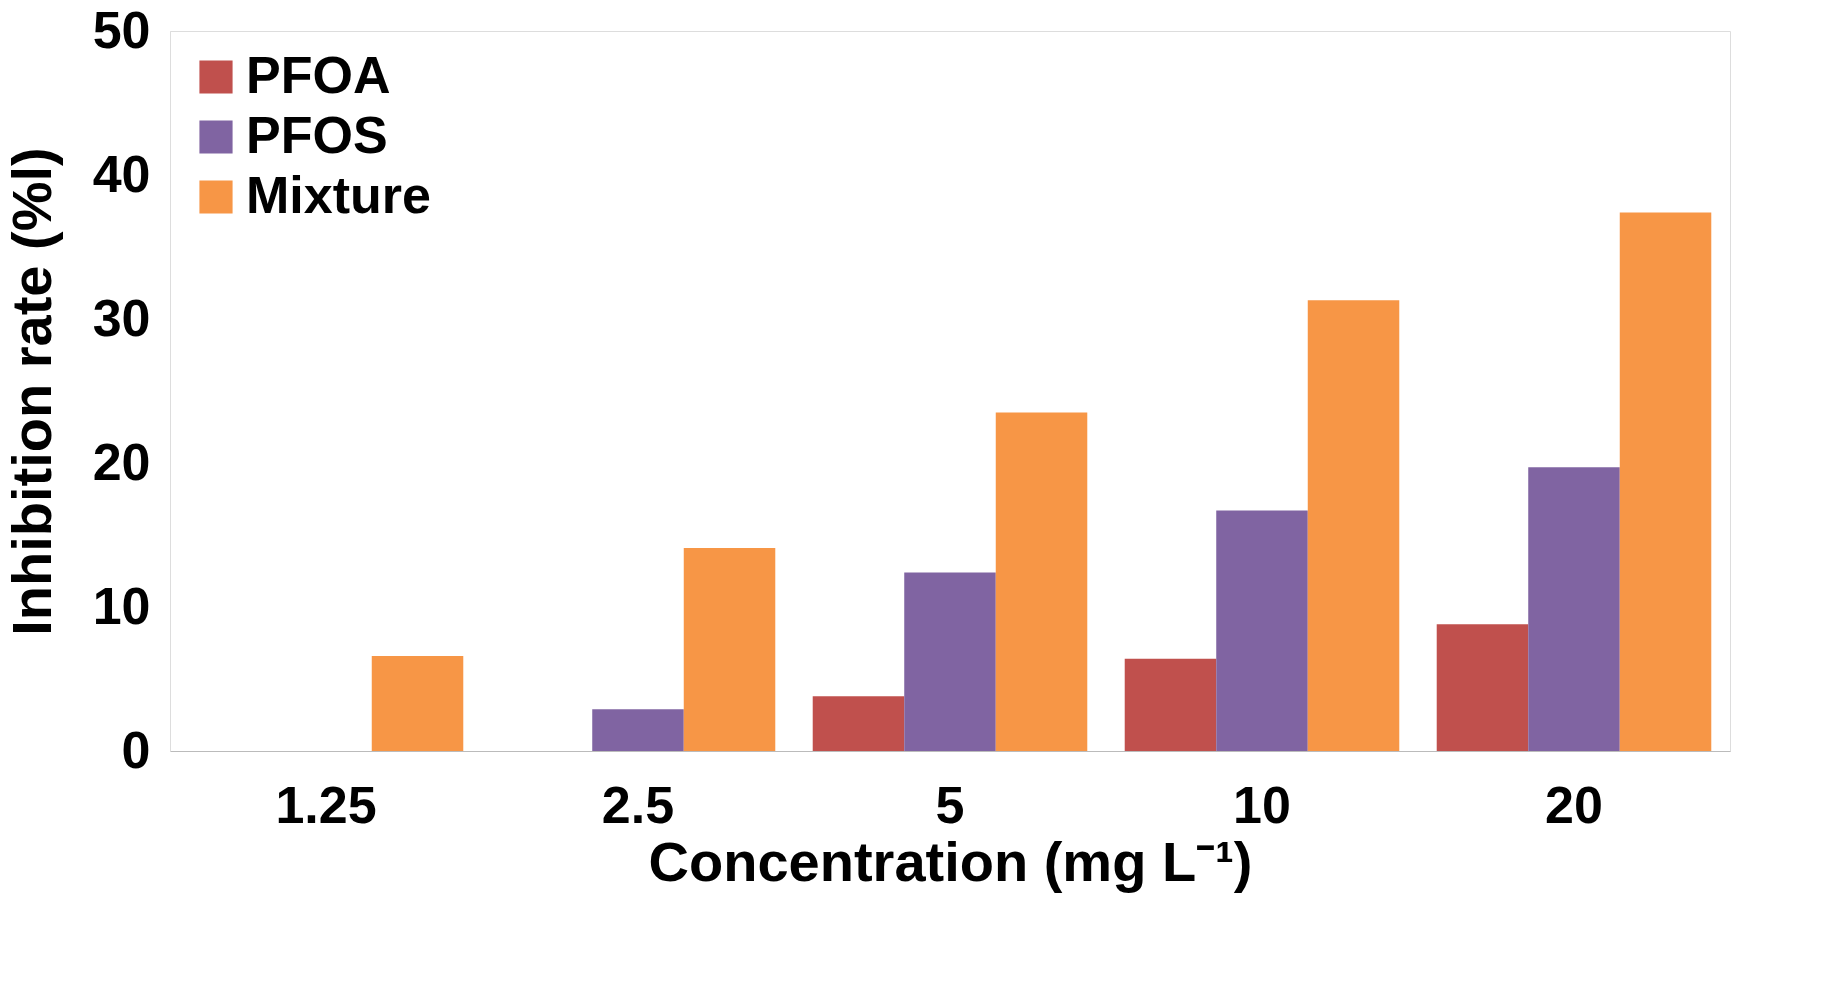 The image size is (1847, 1000). What do you see at coordinates (318, 75) in the screenshot?
I see `legend-label: PFOA` at bounding box center [318, 75].